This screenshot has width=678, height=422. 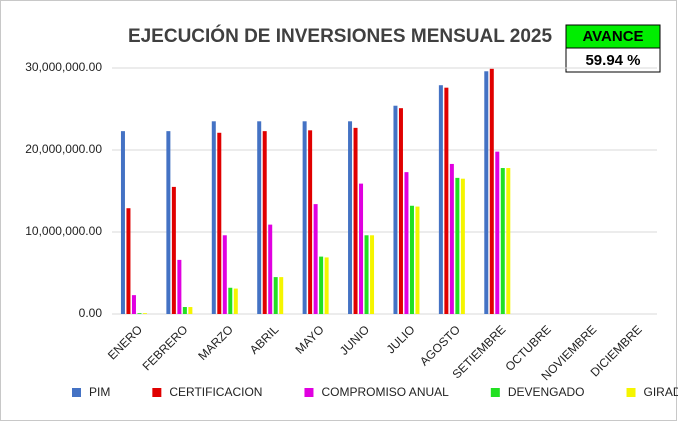 What do you see at coordinates (612, 36) in the screenshot?
I see `badge-label: AVANCE` at bounding box center [612, 36].